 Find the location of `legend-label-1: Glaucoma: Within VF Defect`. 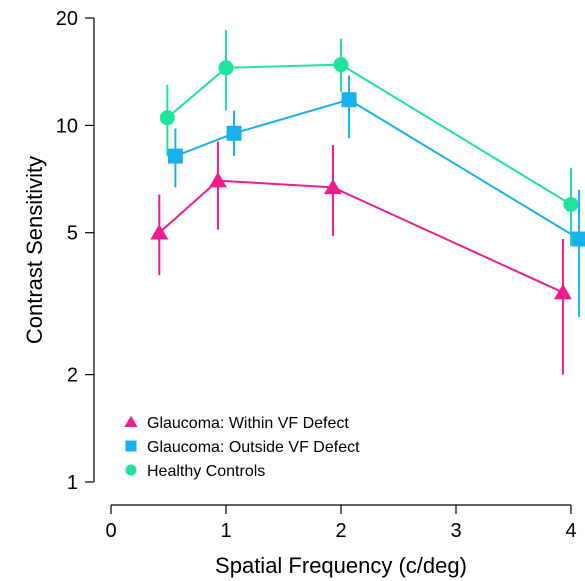

legend-label-1: Glaucoma: Within VF Defect is located at coordinates (248, 423).